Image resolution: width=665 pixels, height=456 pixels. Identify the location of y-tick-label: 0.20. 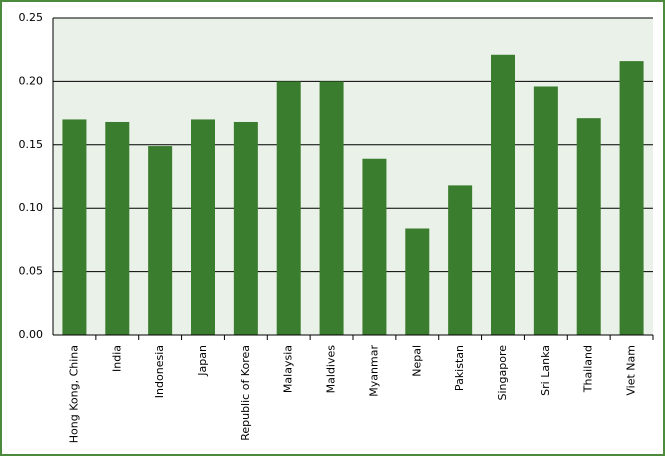
(31, 80).